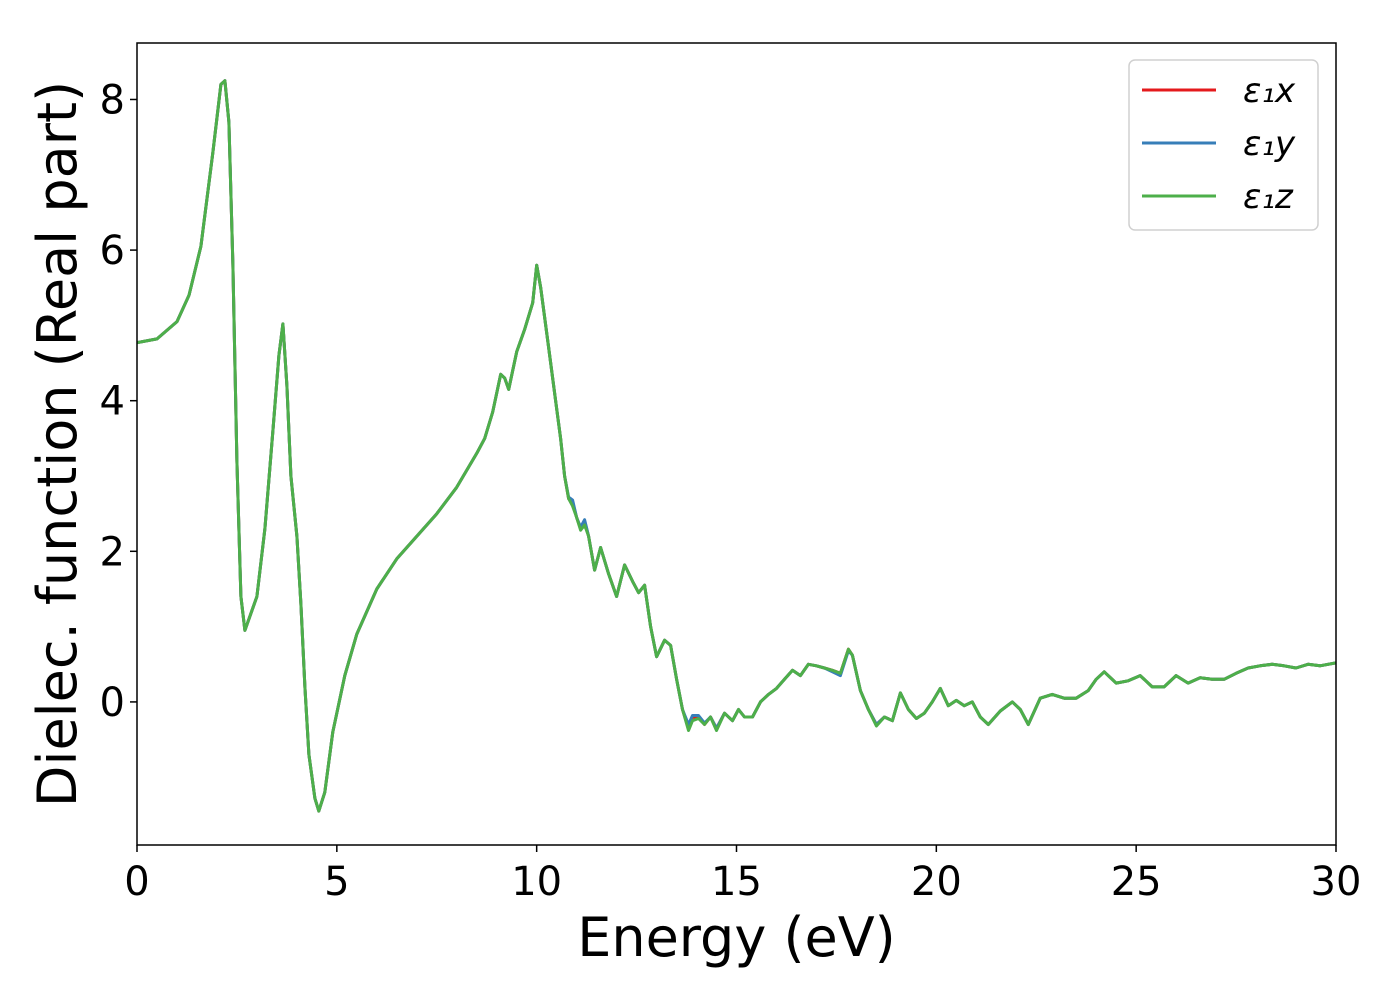  I want to click on x-tick-label: 30, so click(1336, 882).